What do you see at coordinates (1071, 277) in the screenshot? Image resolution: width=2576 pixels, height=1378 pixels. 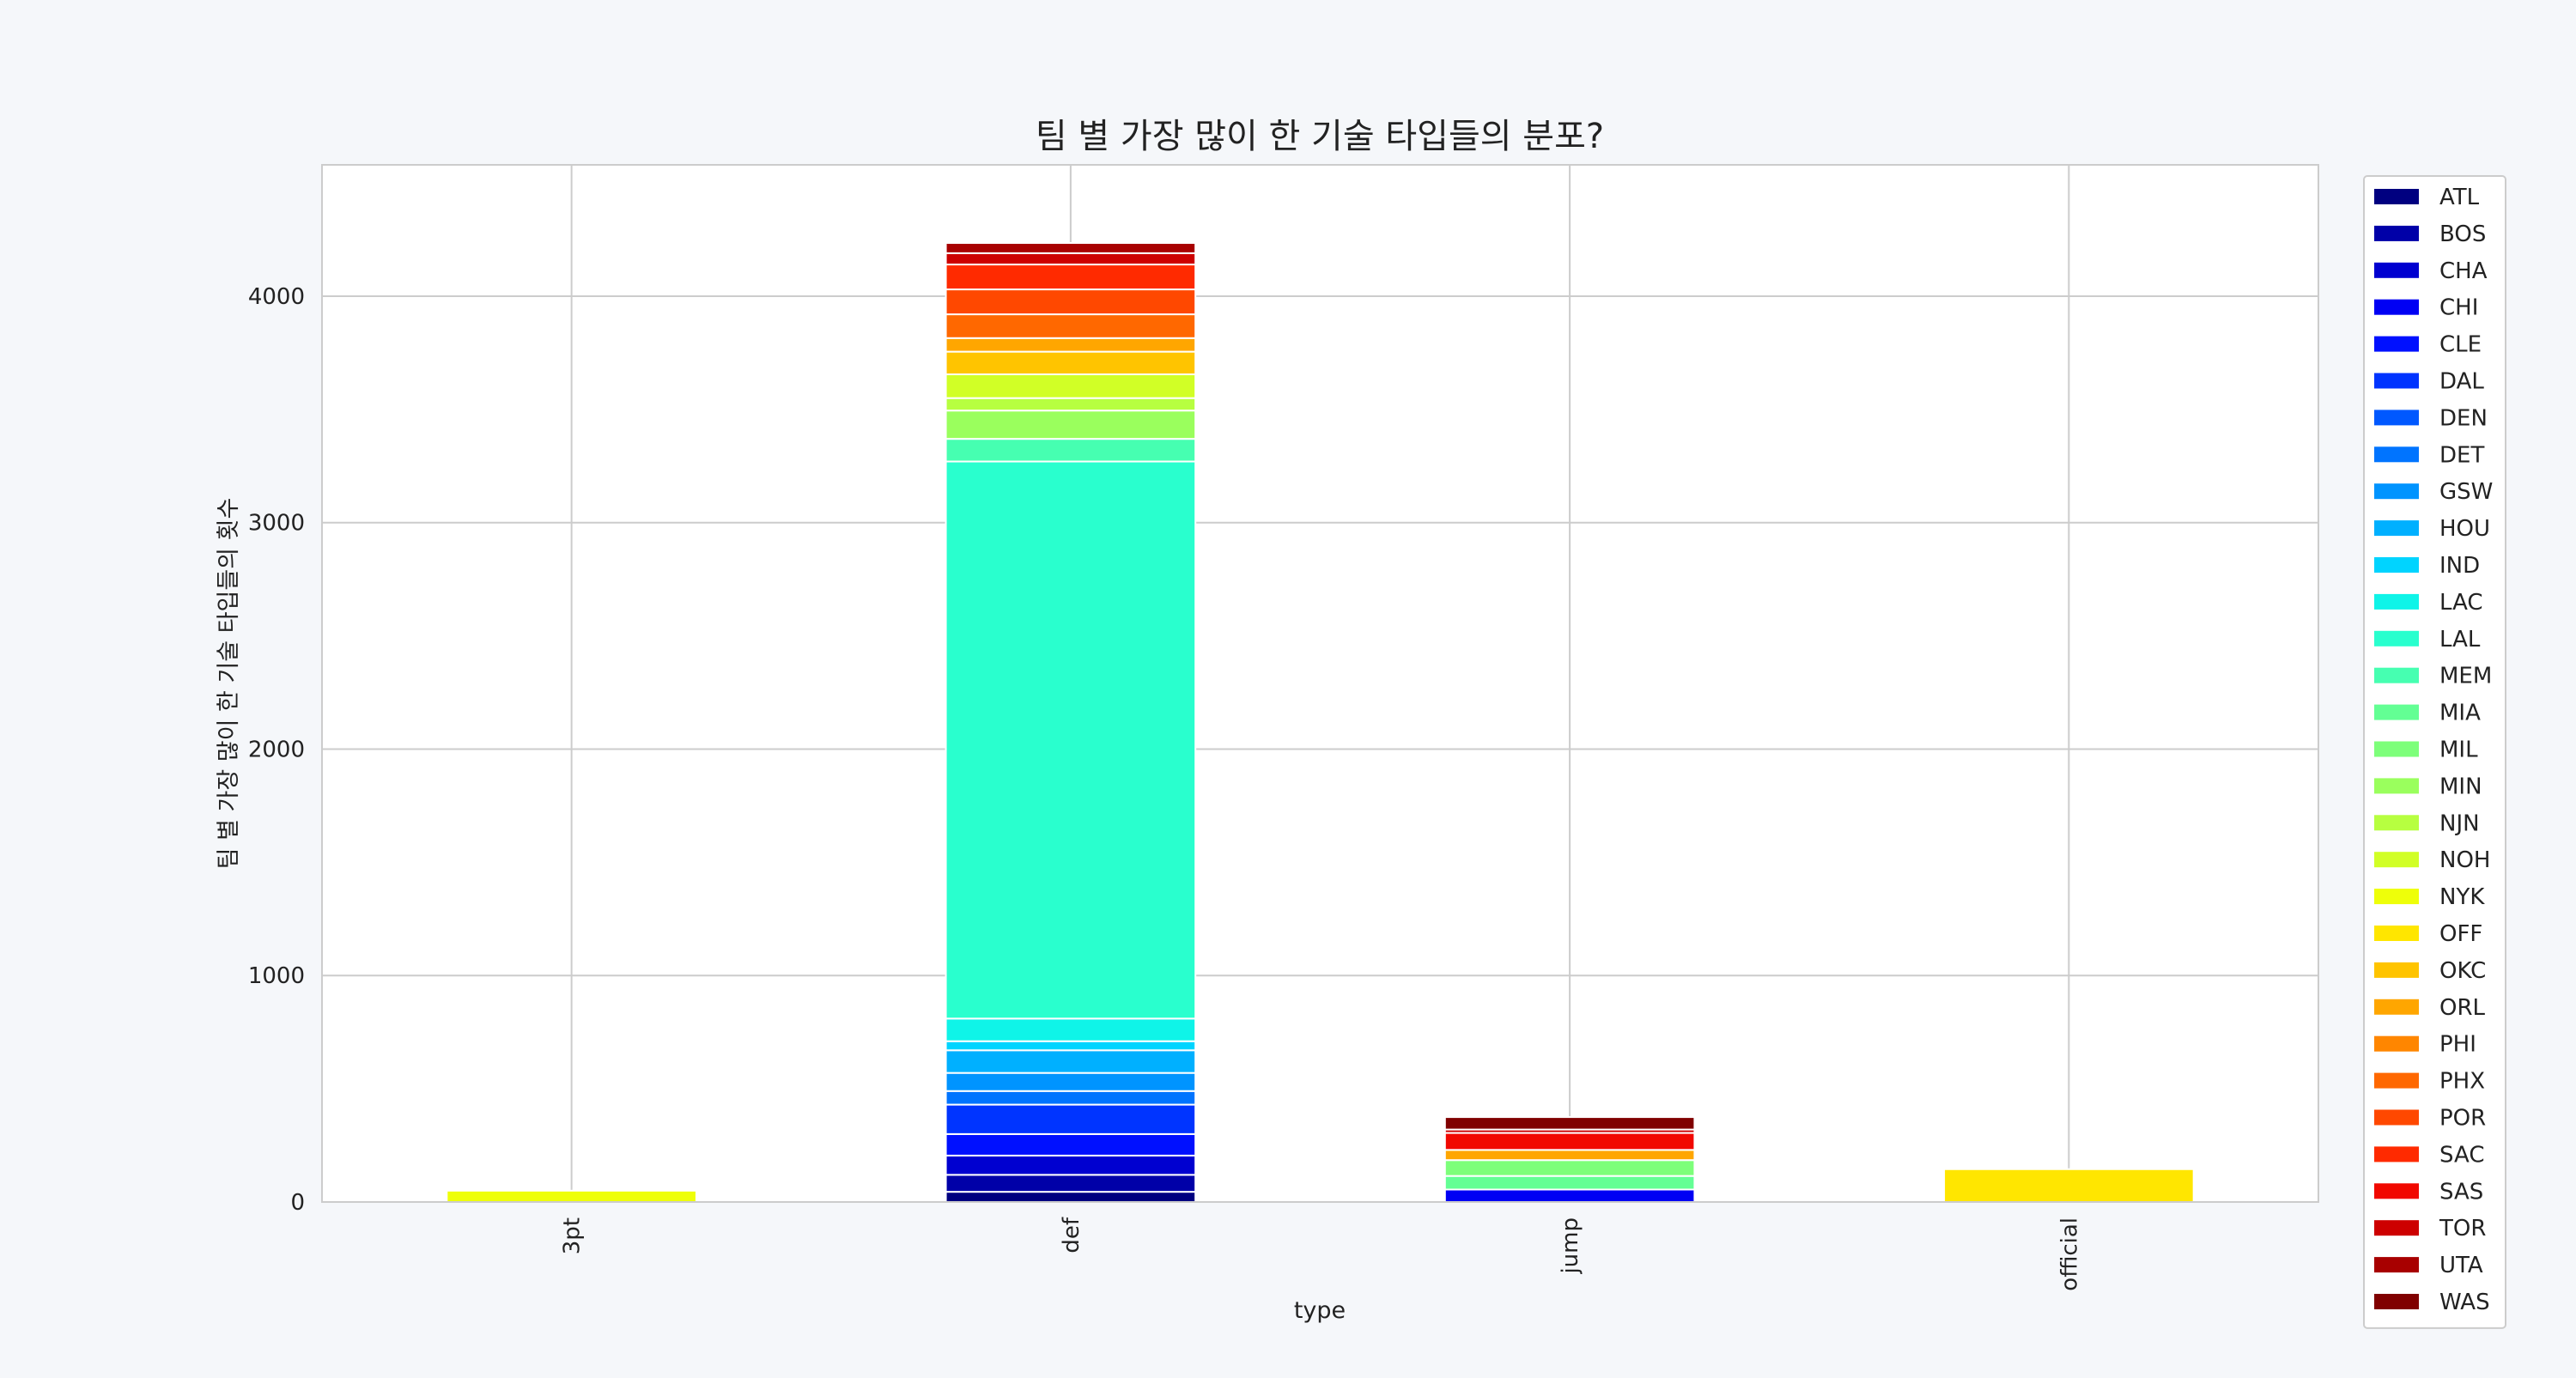 I see `bar-segment-SAC-def` at bounding box center [1071, 277].